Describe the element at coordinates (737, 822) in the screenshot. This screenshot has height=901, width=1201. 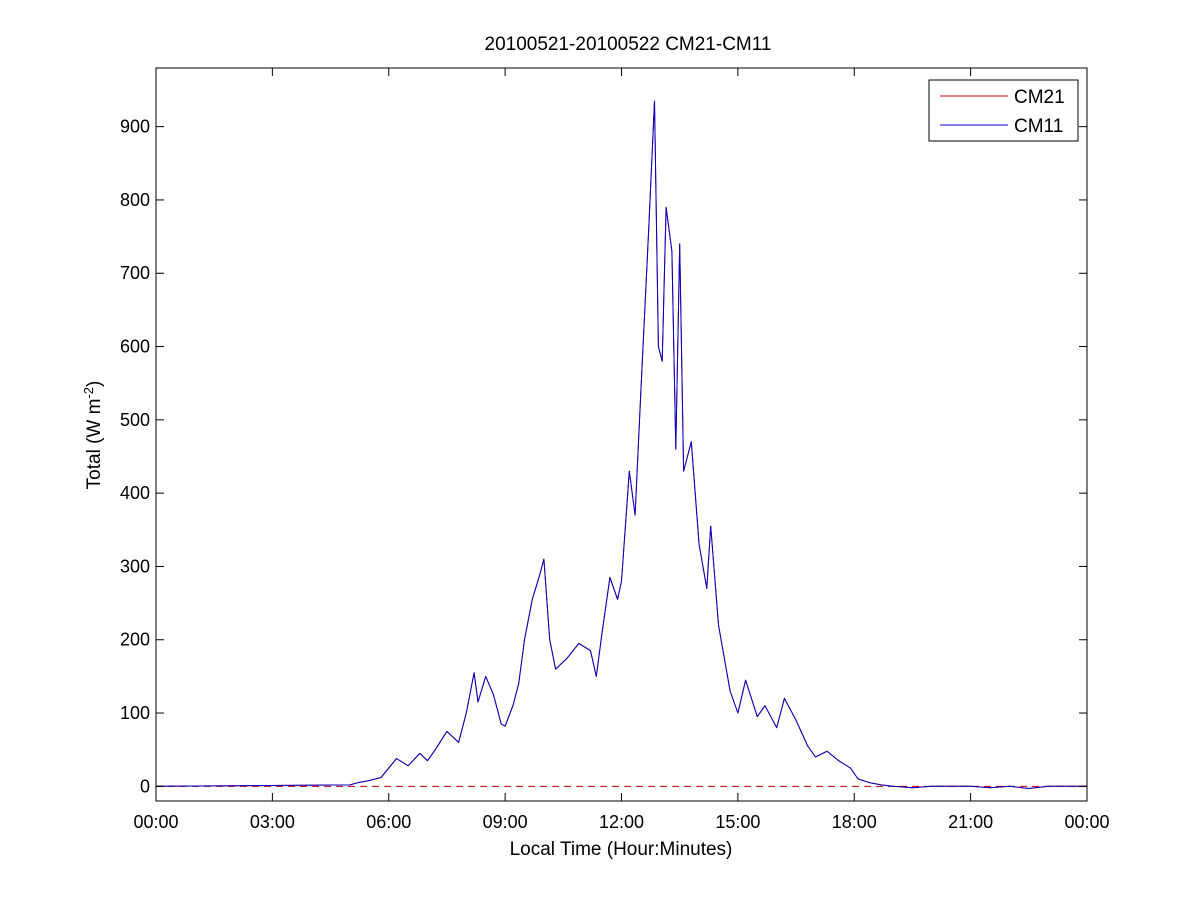
I see `x-tick-label: 15:00` at that location.